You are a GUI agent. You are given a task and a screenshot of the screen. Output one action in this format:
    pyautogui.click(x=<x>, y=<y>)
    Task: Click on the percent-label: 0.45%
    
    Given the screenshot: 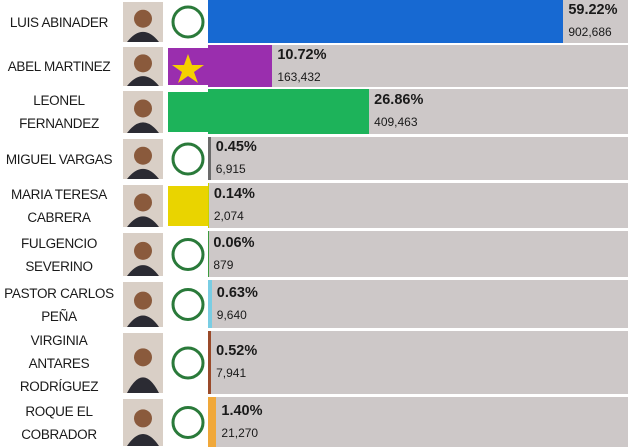 What is the action you would take?
    pyautogui.click(x=236, y=147)
    